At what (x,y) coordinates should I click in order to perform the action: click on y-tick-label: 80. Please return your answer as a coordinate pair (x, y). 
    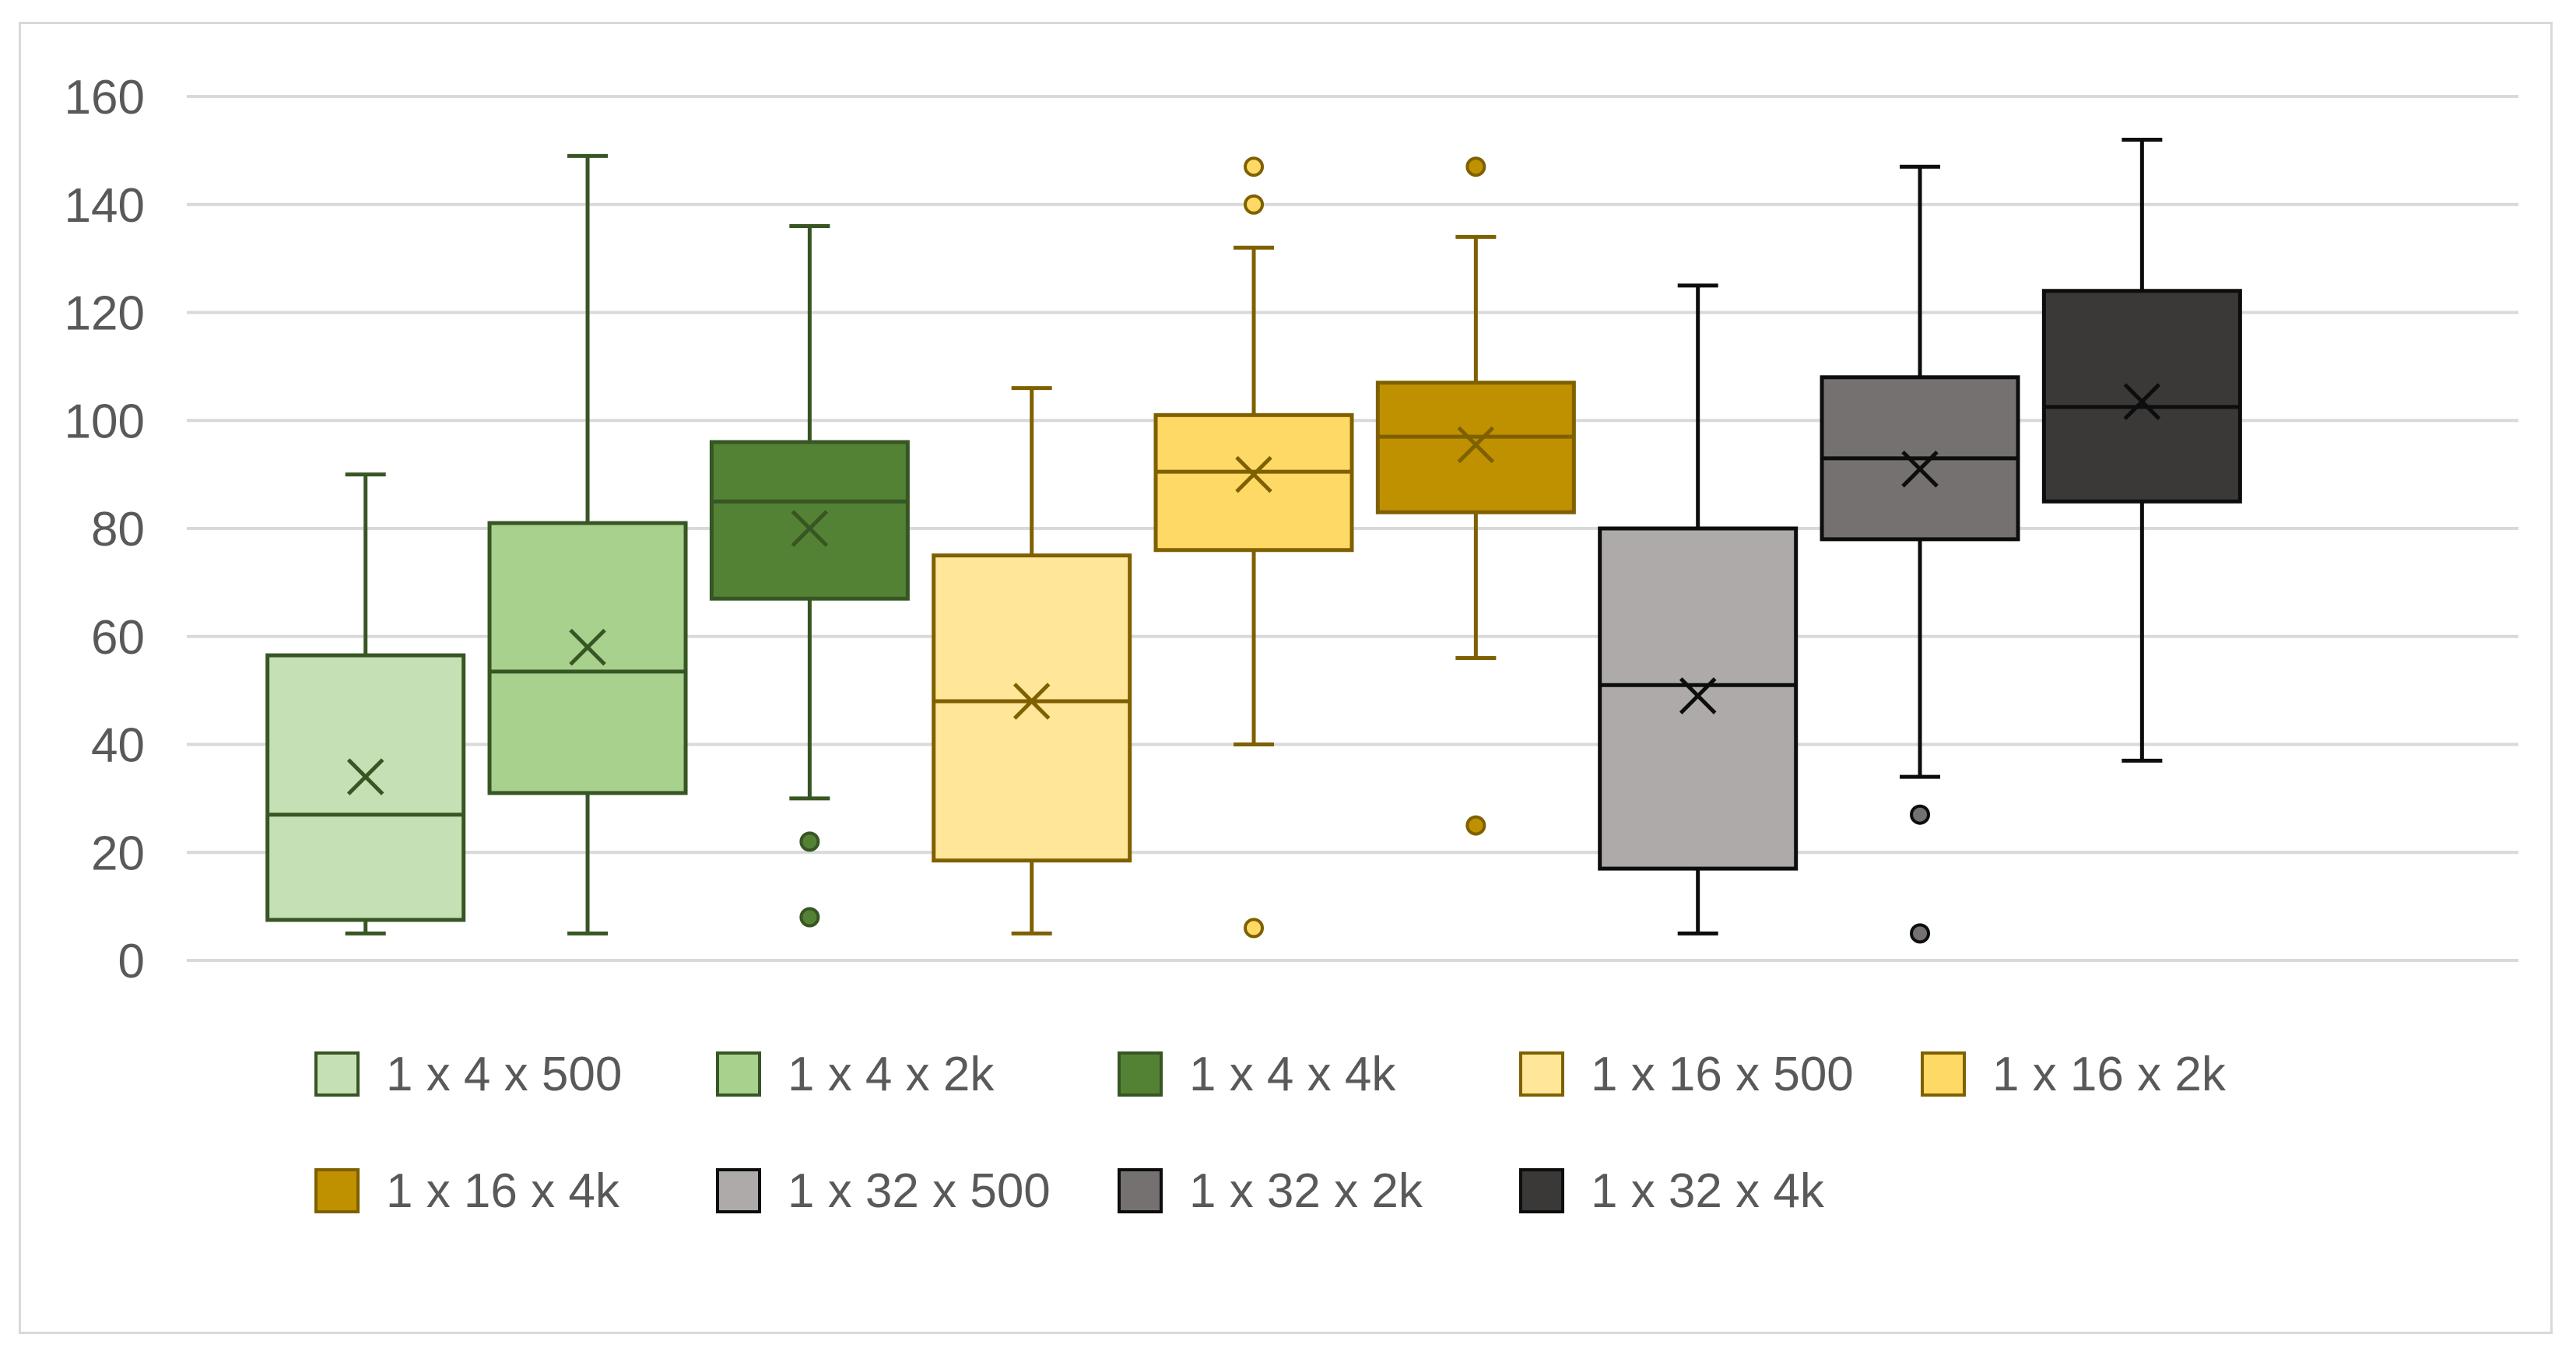
    Looking at the image, I should click on (118, 529).